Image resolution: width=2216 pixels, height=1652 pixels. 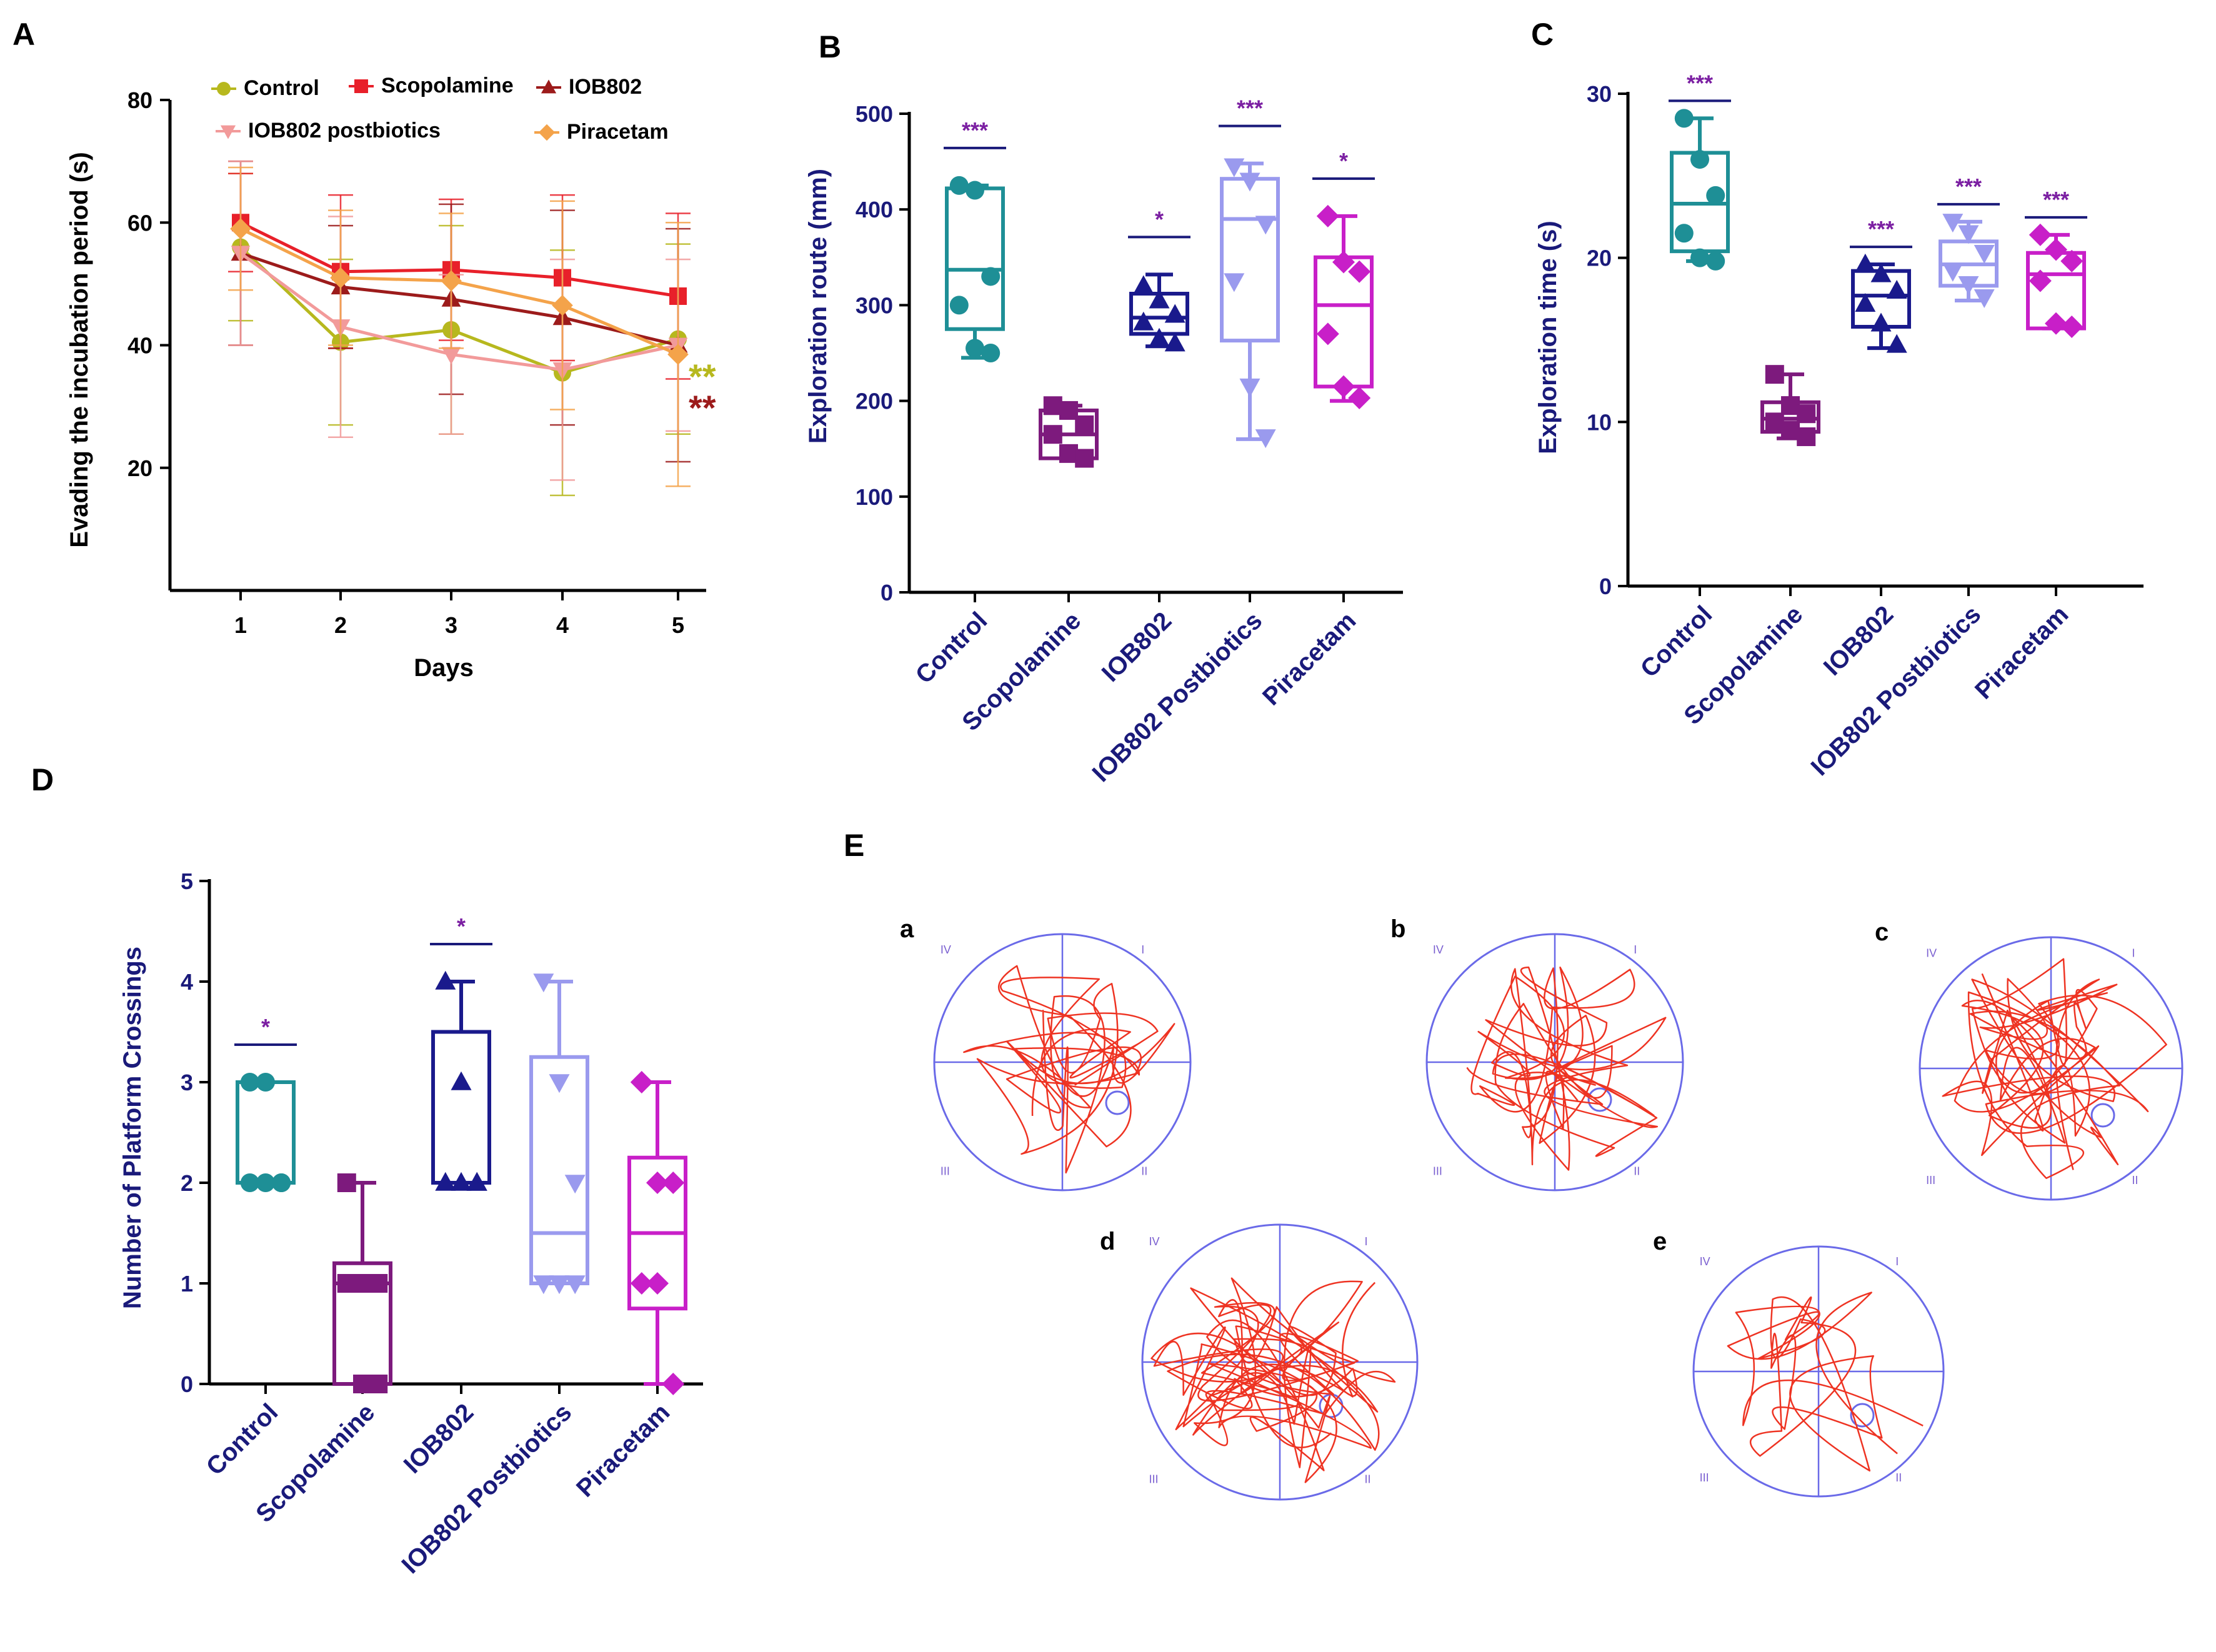 I want to click on panel-b-y-axis-title: Exploration route (mm), so click(x=818, y=306).